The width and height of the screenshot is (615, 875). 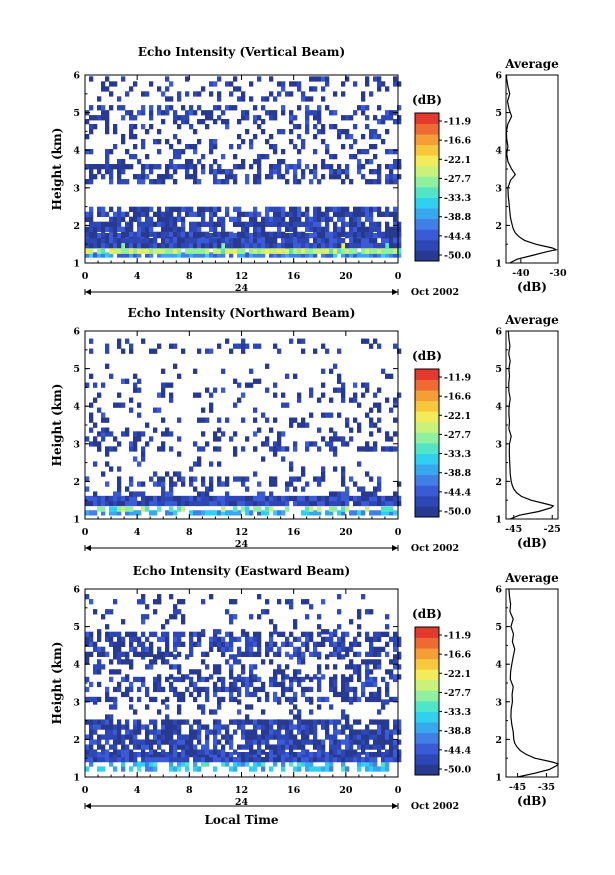 I want to click on x-tick-label: 0, so click(x=85, y=532).